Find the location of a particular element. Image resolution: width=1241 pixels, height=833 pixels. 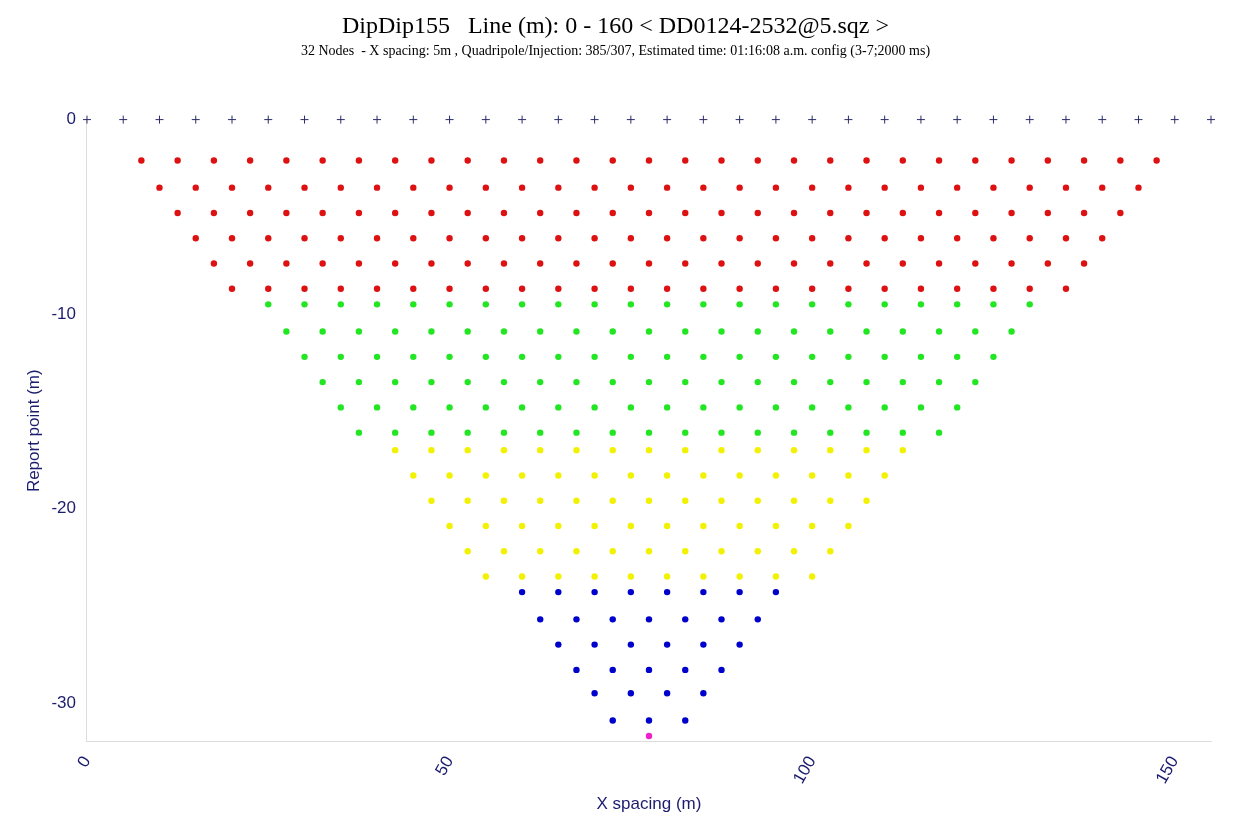

y-tick-label: -30 is located at coordinates (63, 702).